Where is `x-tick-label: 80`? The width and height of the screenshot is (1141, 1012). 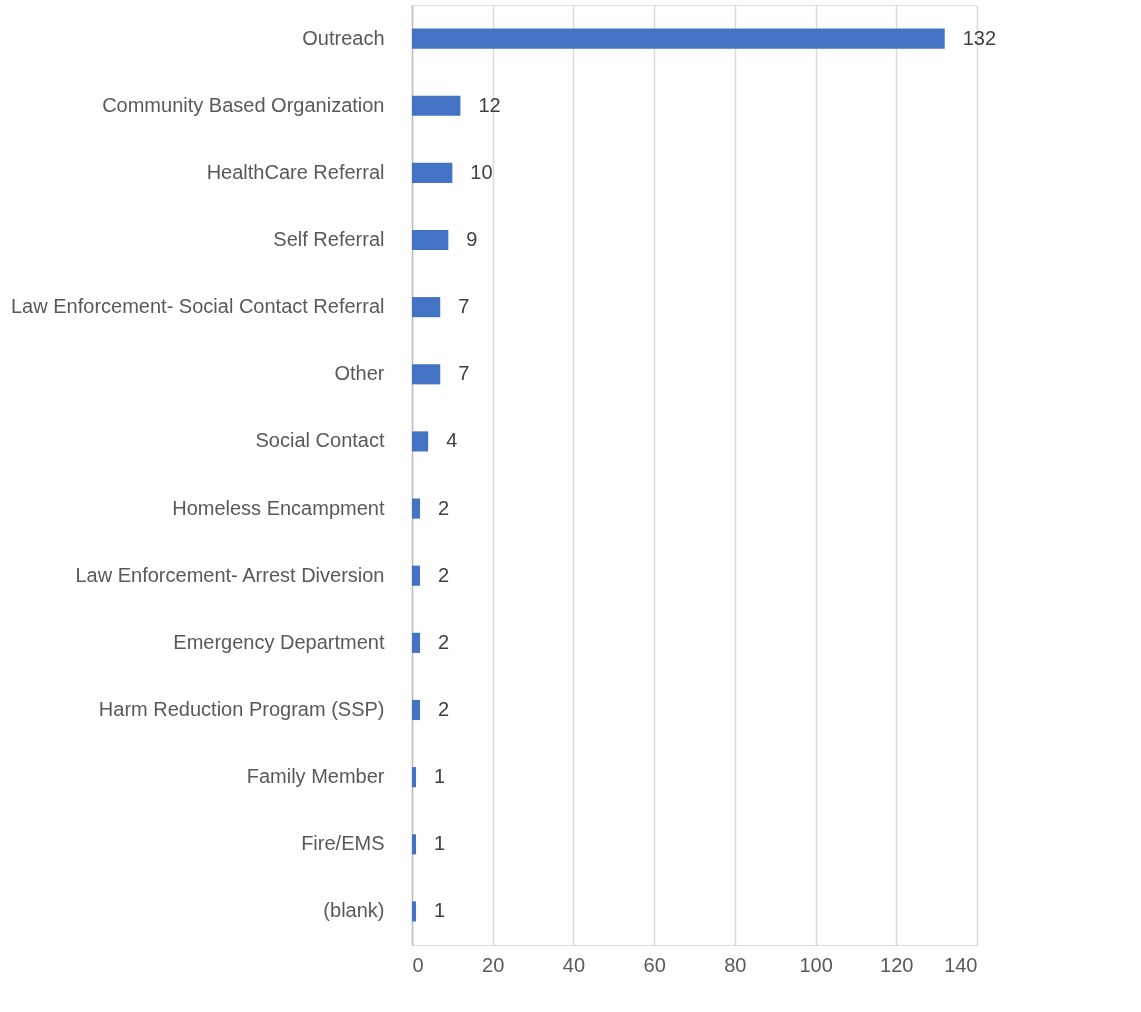
x-tick-label: 80 is located at coordinates (735, 964).